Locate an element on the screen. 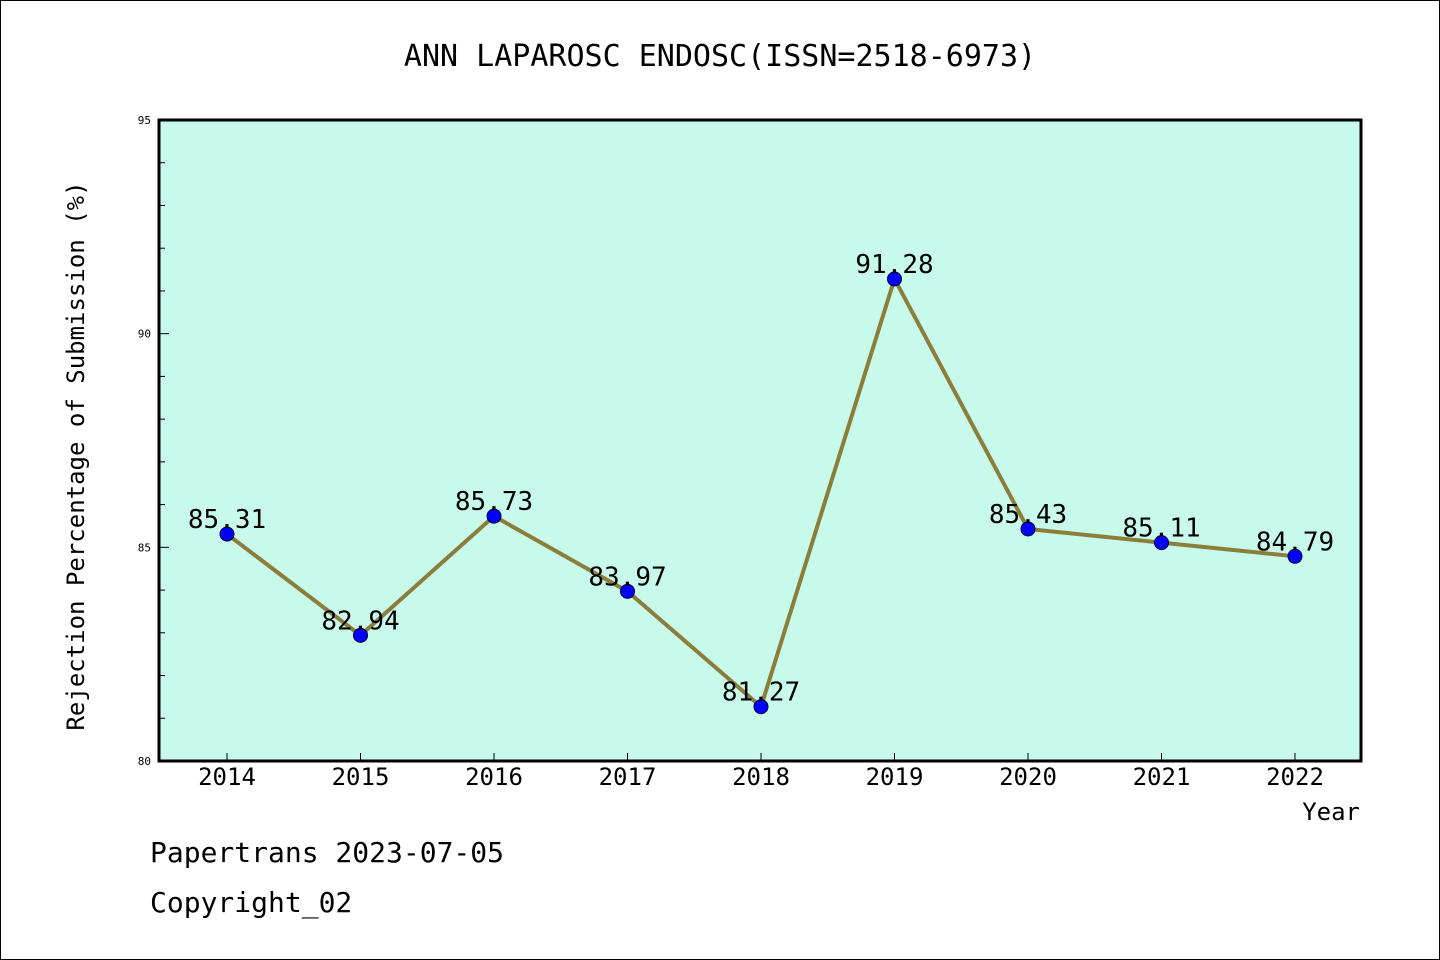  x-tick-label: 2018 is located at coordinates (761, 777).